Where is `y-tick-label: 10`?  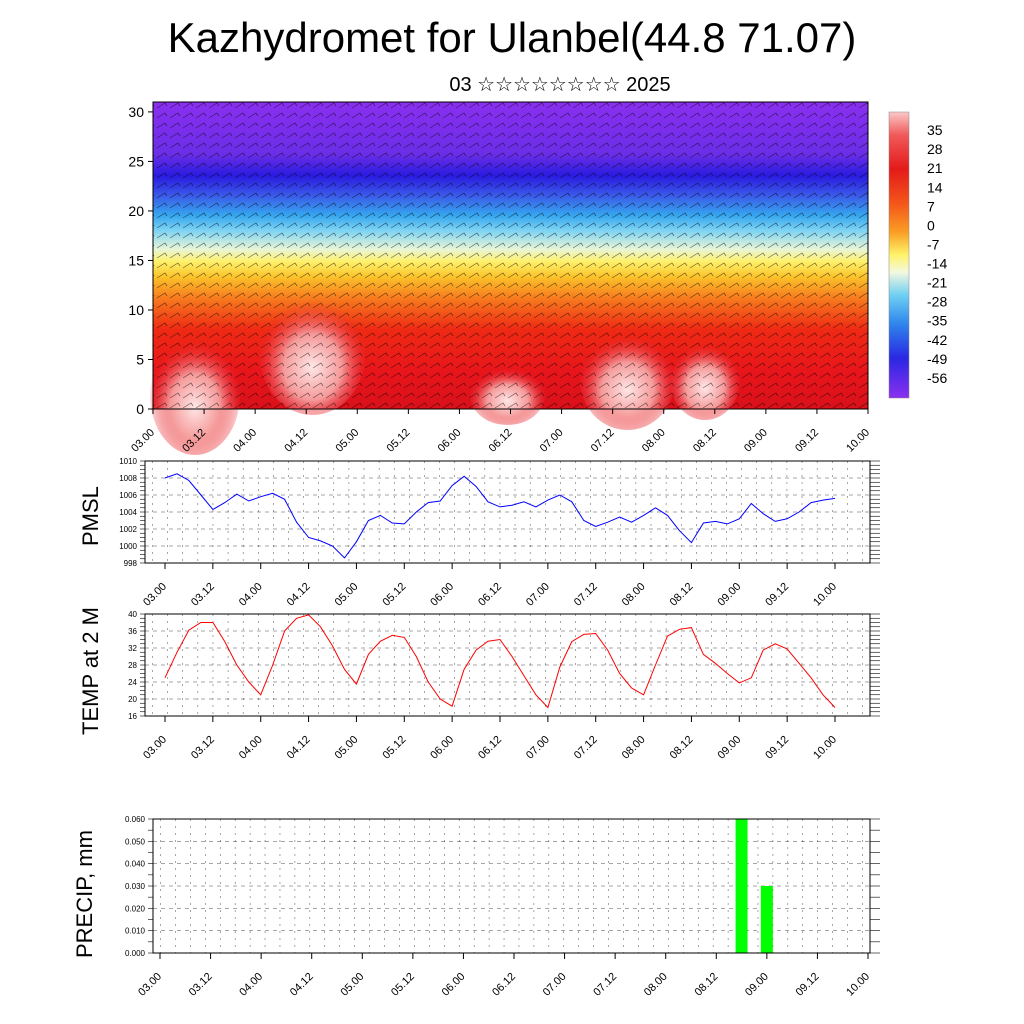
y-tick-label: 10 is located at coordinates (136, 310).